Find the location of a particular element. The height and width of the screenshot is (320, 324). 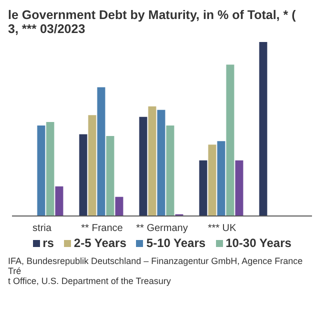

legend-label: 2-5 Years is located at coordinates (99, 243).